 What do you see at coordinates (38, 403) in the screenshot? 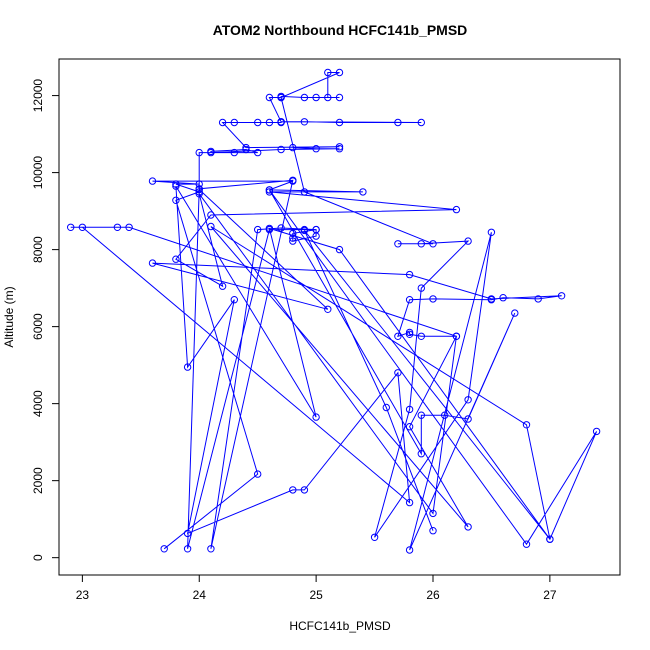
I see `y-tick-label-2: 4000` at bounding box center [38, 403].